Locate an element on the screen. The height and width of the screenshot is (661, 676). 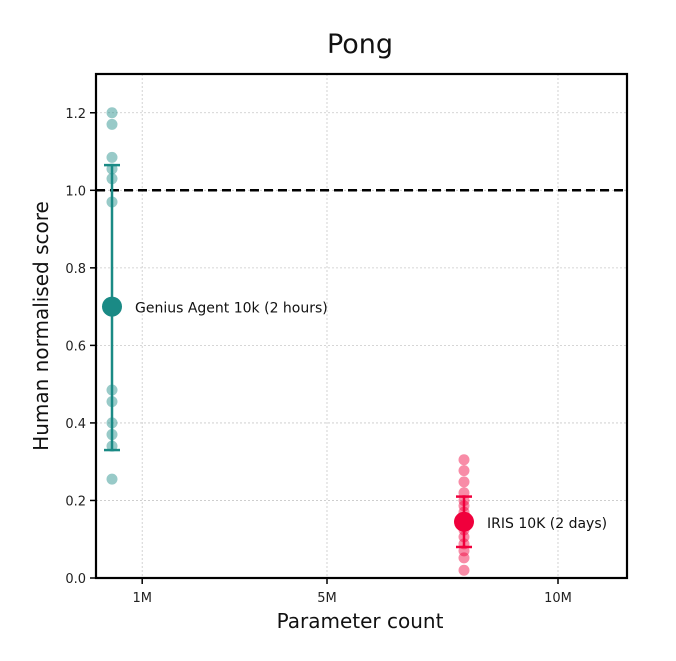
series-annotation: Genius Agent 10k (2 hours) is located at coordinates (231, 309).